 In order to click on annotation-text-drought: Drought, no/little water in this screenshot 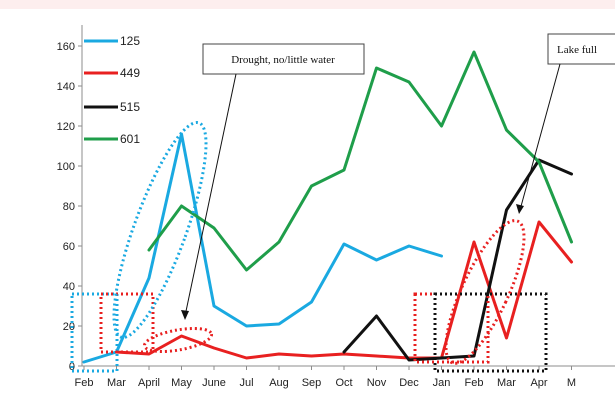, I will do `click(283, 60)`.